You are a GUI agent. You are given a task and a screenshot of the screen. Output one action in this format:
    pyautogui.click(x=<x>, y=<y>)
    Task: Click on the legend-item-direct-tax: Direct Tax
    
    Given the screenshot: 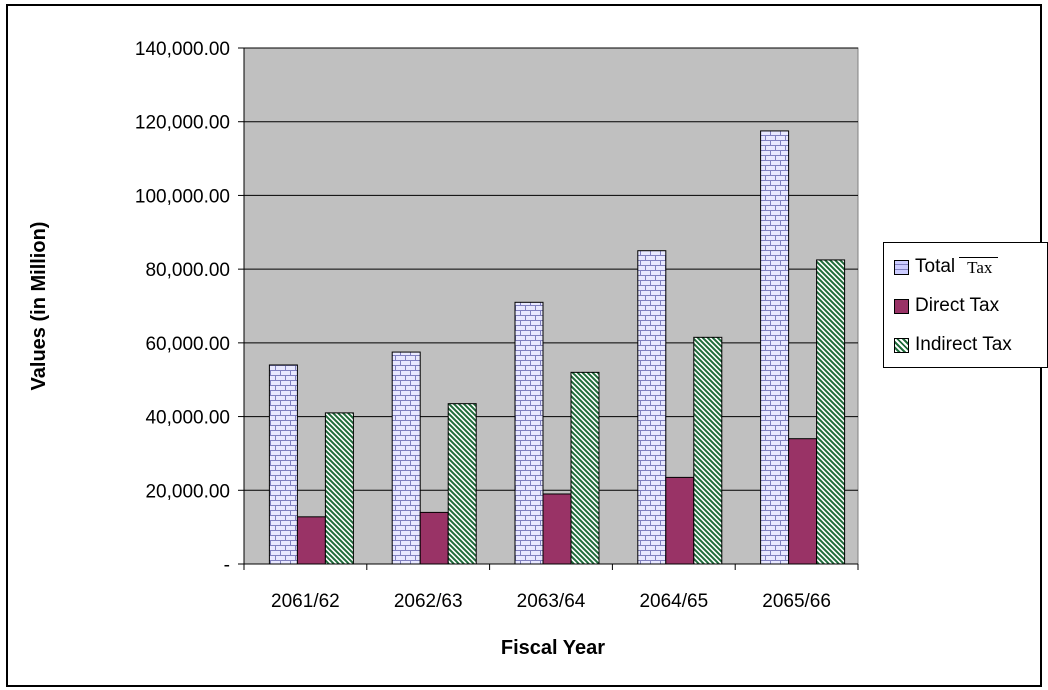 What is the action you would take?
    pyautogui.click(x=946, y=306)
    